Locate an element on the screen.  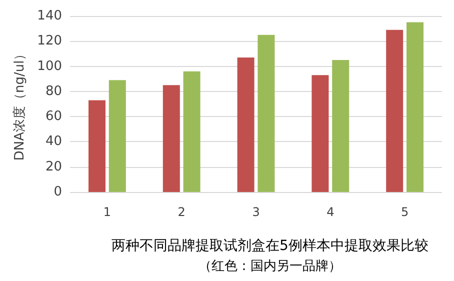
y-tick-label: 60 is located at coordinates (53, 116).